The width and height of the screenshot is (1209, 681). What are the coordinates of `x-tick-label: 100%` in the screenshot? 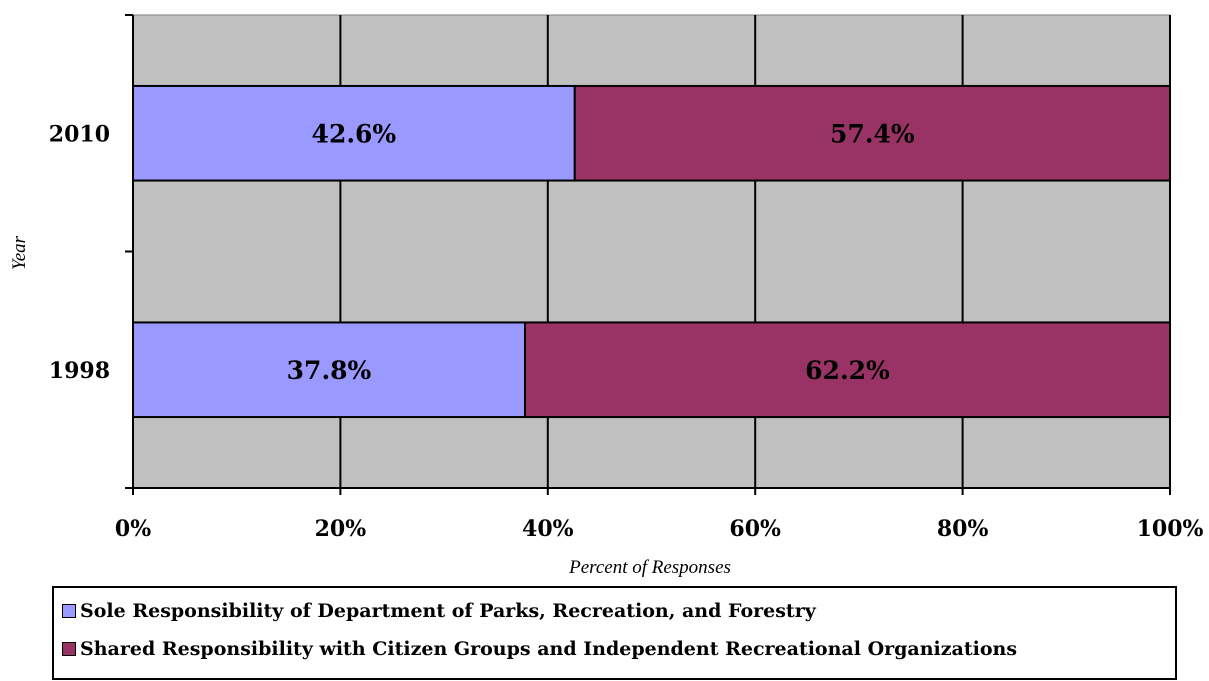 It's located at (1170, 529).